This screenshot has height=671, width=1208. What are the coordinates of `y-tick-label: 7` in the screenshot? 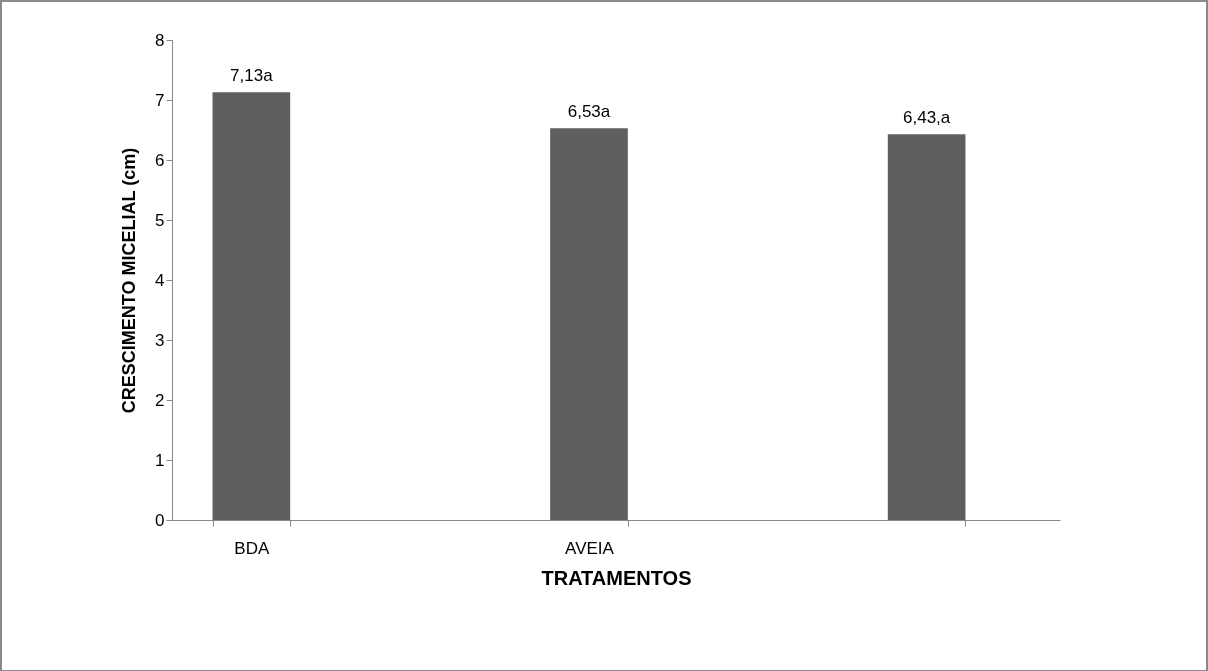 It's located at (160, 100).